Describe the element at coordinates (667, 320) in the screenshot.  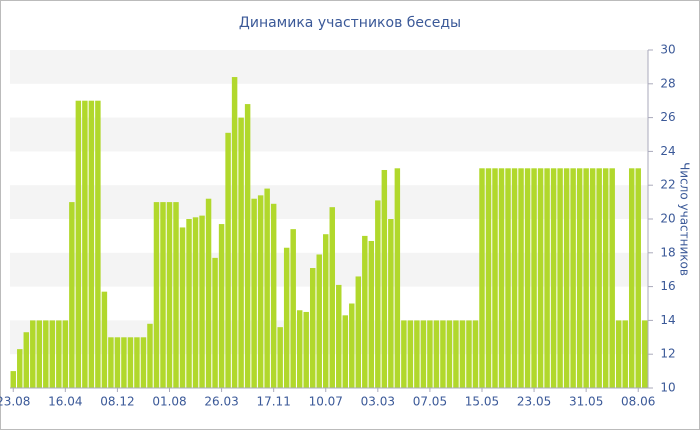
I see `y-tick-label: 14` at that location.